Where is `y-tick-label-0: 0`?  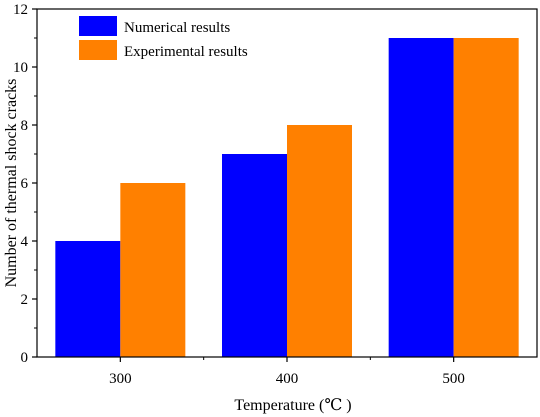 y-tick-label-0: 0 is located at coordinates (25, 358).